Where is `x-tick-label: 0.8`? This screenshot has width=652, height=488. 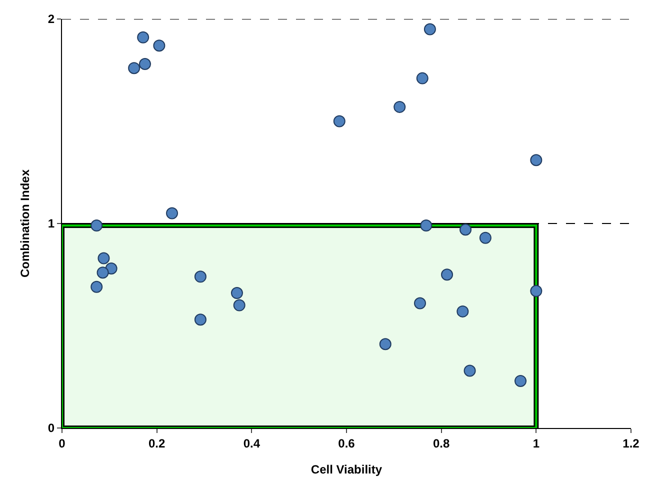 x-tick-label: 0.8 is located at coordinates (441, 443).